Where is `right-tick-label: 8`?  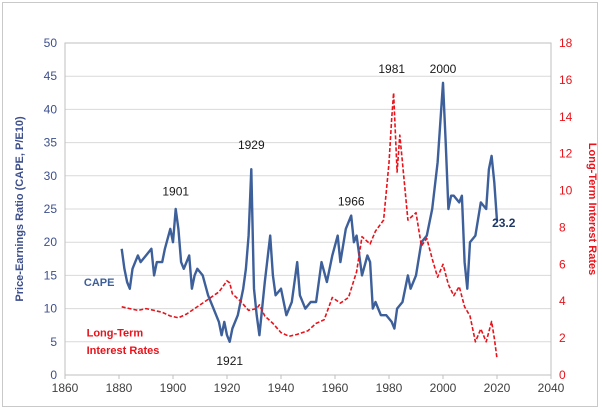 right-tick-label: 8 is located at coordinates (562, 227).